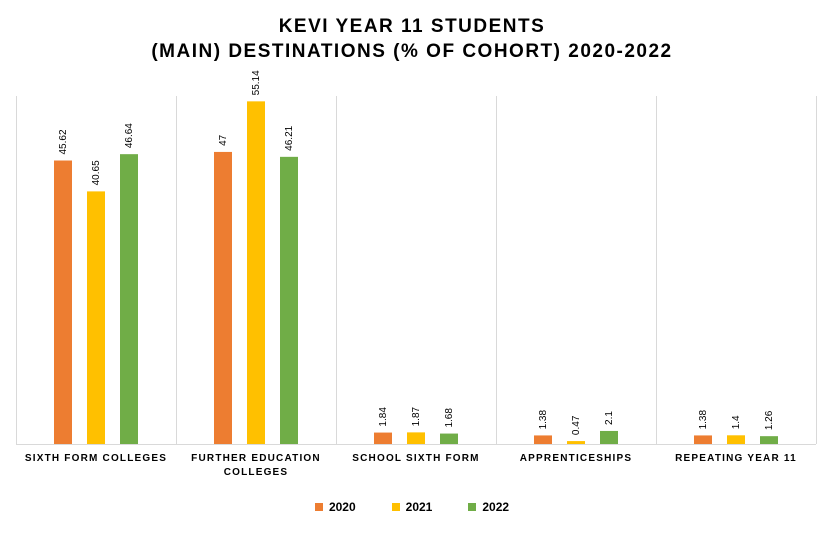 This screenshot has width=824, height=545. What do you see at coordinates (129, 135) in the screenshot?
I see `data-label: 46.64` at bounding box center [129, 135].